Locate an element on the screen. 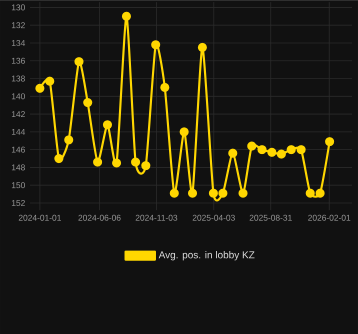 Image resolution: width=358 pixels, height=334 pixels. y-tick-label: 142 is located at coordinates (18, 114).